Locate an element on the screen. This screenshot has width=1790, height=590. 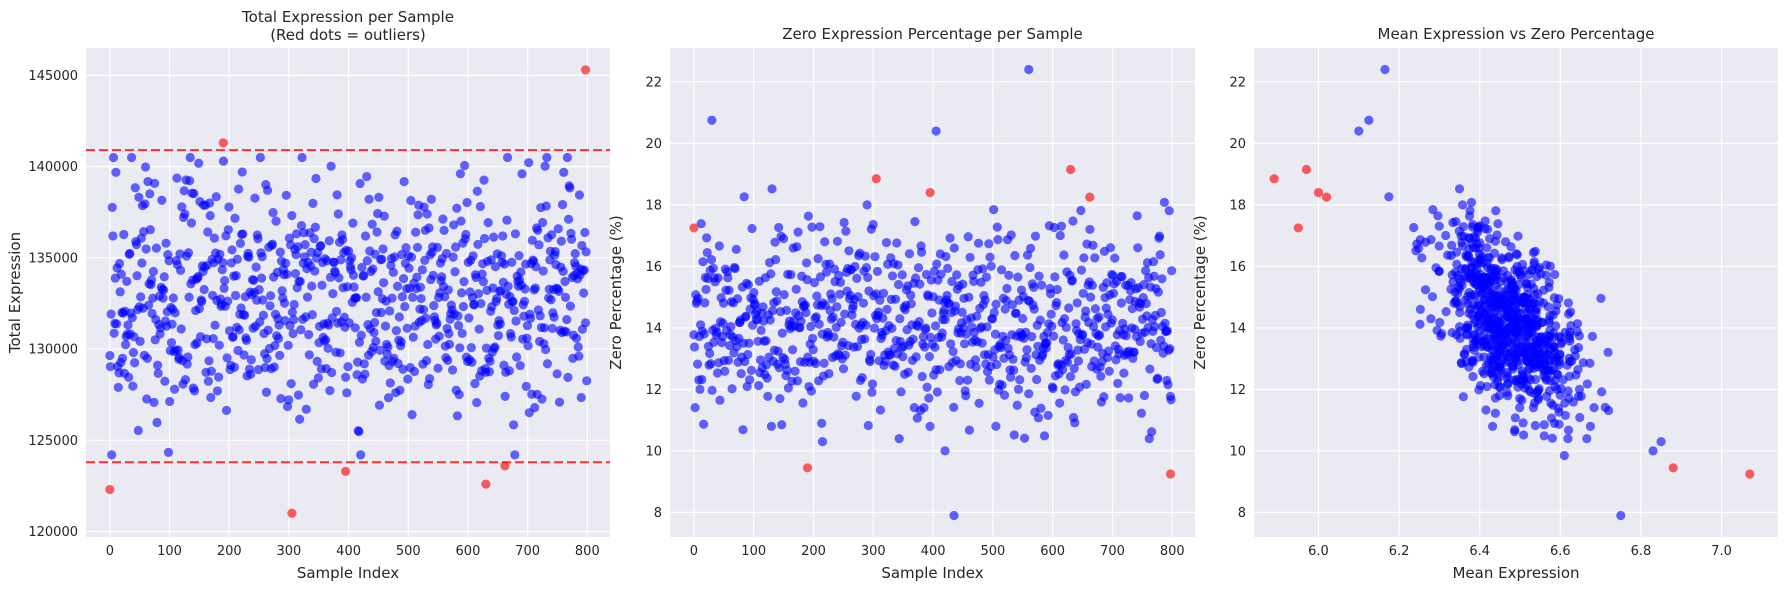
x-tick-label: 6.0 is located at coordinates (1318, 551).